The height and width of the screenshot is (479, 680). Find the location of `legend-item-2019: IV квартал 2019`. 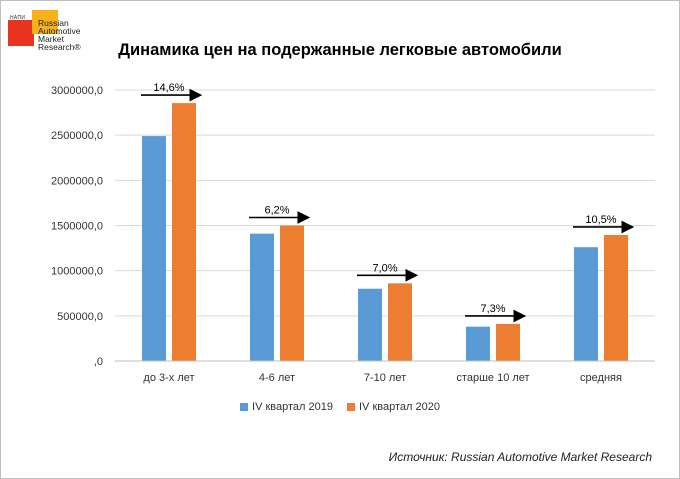

legend-item-2019: IV квартал 2019 is located at coordinates (286, 407).